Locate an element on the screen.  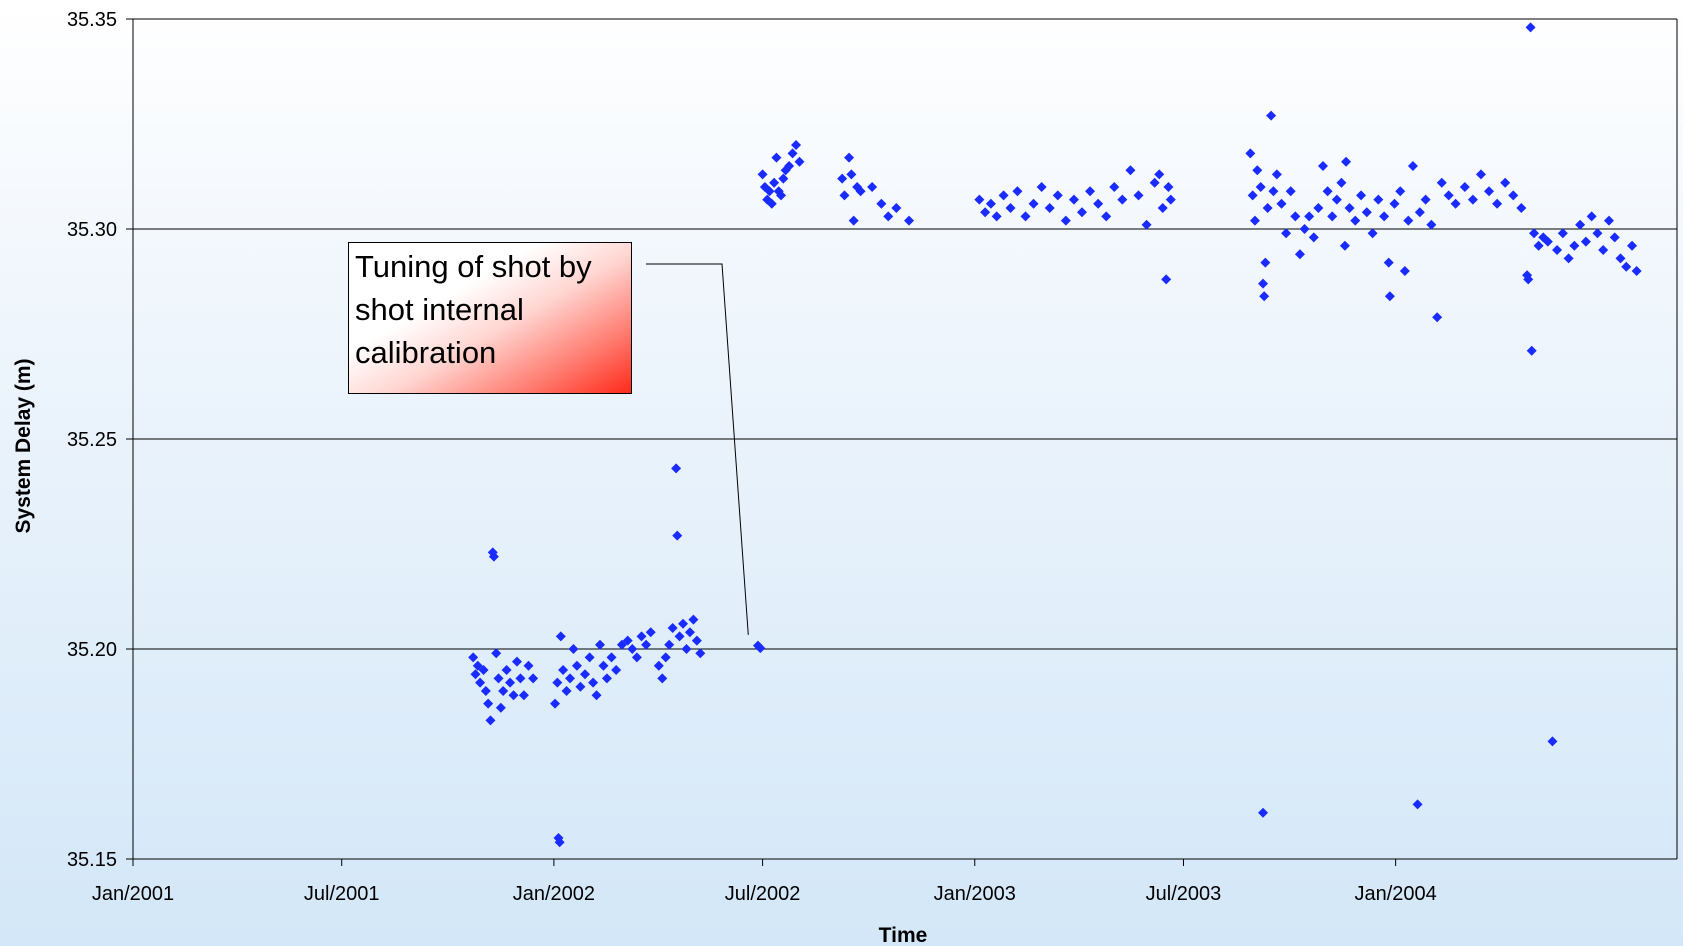
y-tick-label: 35.25 is located at coordinates (92, 440).